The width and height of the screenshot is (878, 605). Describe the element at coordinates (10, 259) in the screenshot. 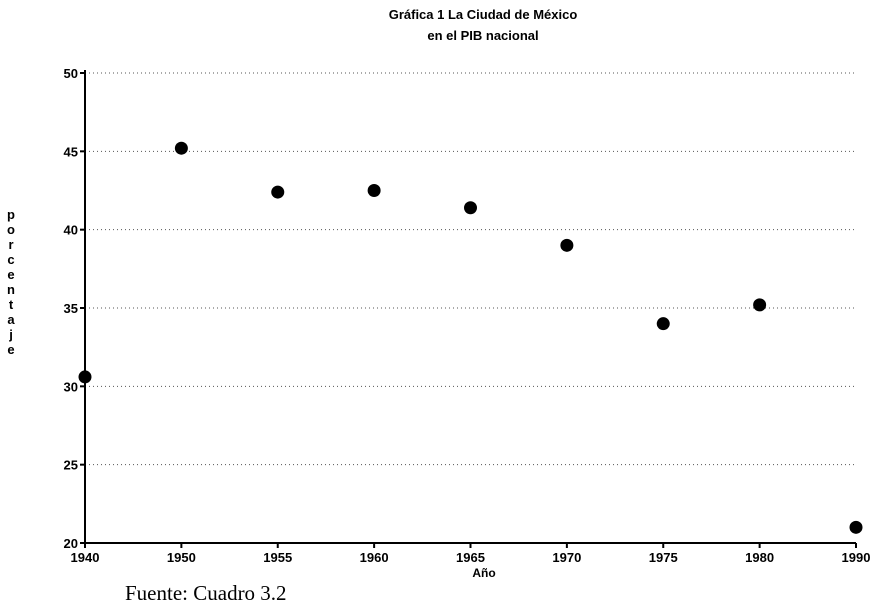

I see `y-axis-title-char: c` at that location.